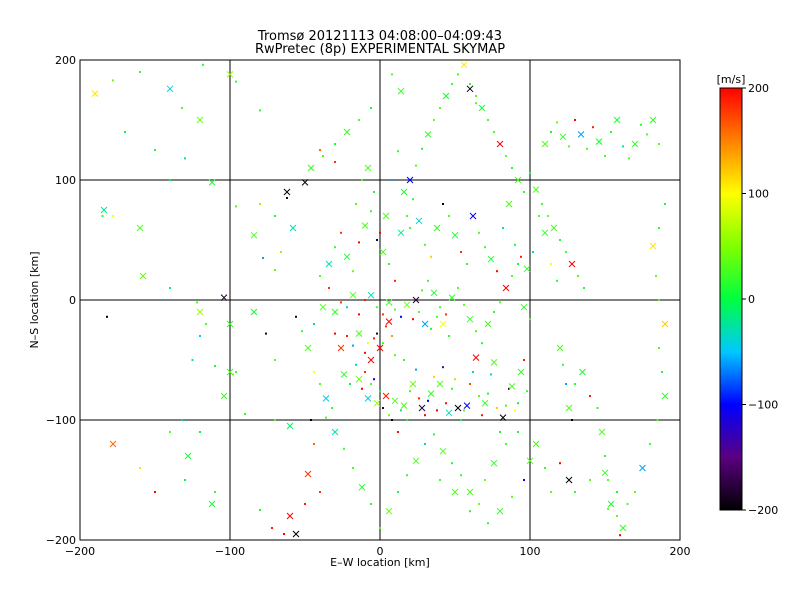 This screenshot has width=800, height=600. What do you see at coordinates (61, 540) in the screenshot?
I see `y-tick-label: −200` at bounding box center [61, 540].